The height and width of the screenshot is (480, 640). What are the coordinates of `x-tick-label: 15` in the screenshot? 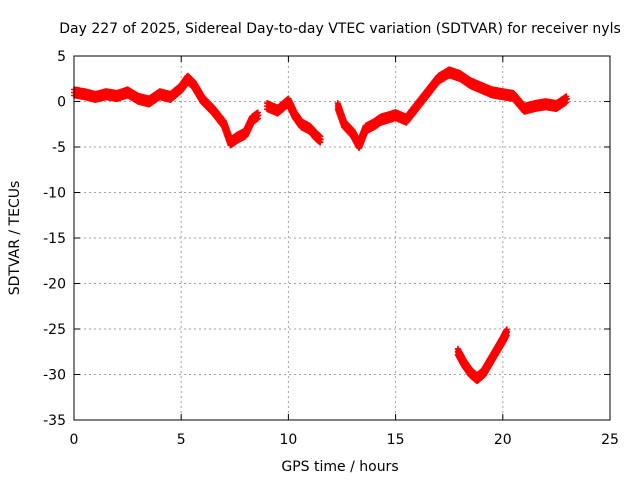 It's located at (396, 440).